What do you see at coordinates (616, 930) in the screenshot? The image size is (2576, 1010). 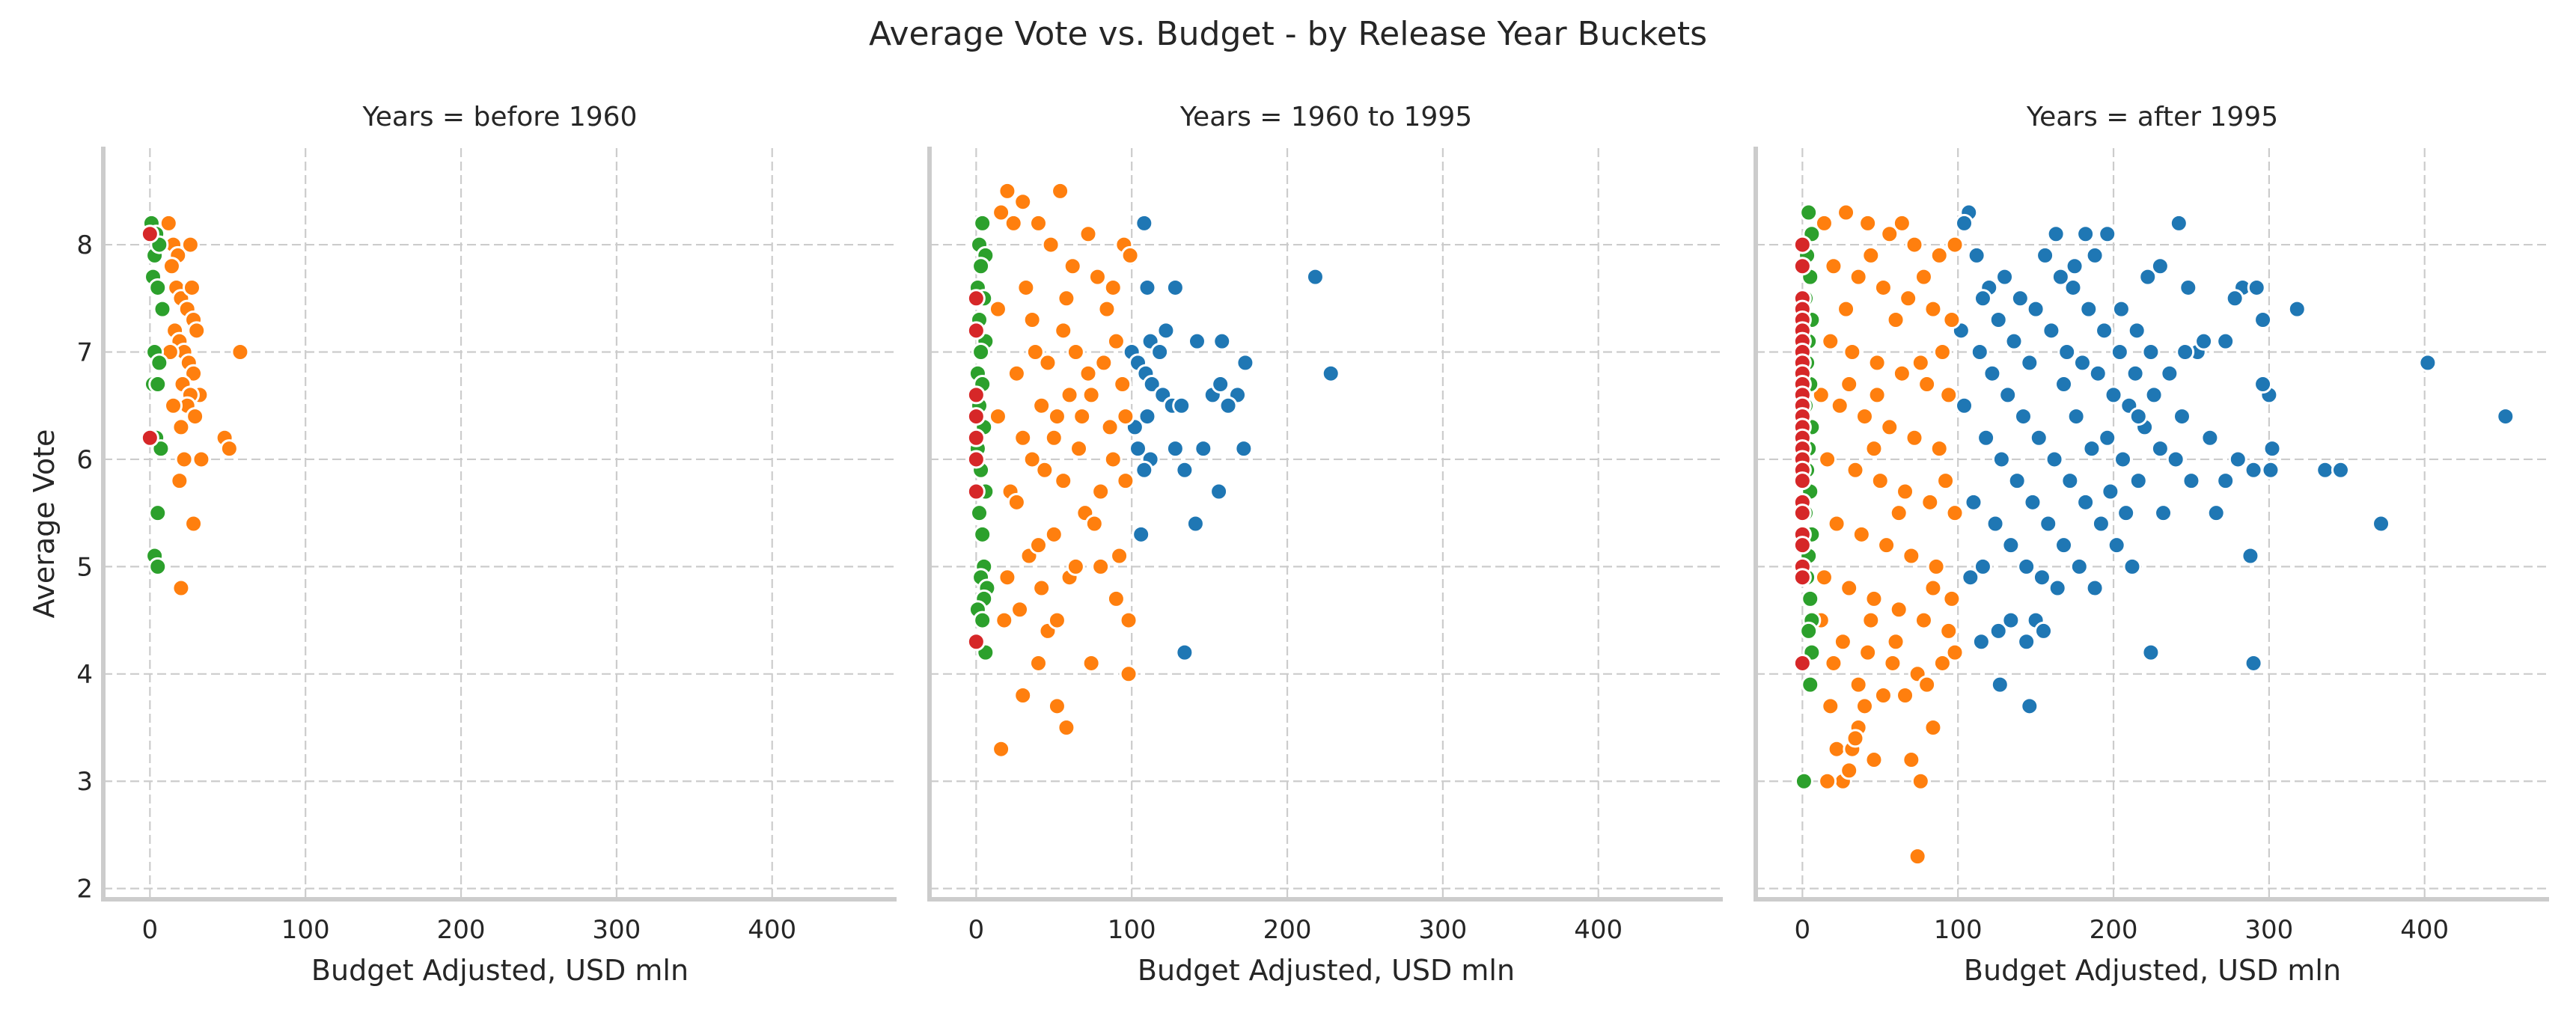 I see `x-tick-label: 300` at bounding box center [616, 930].